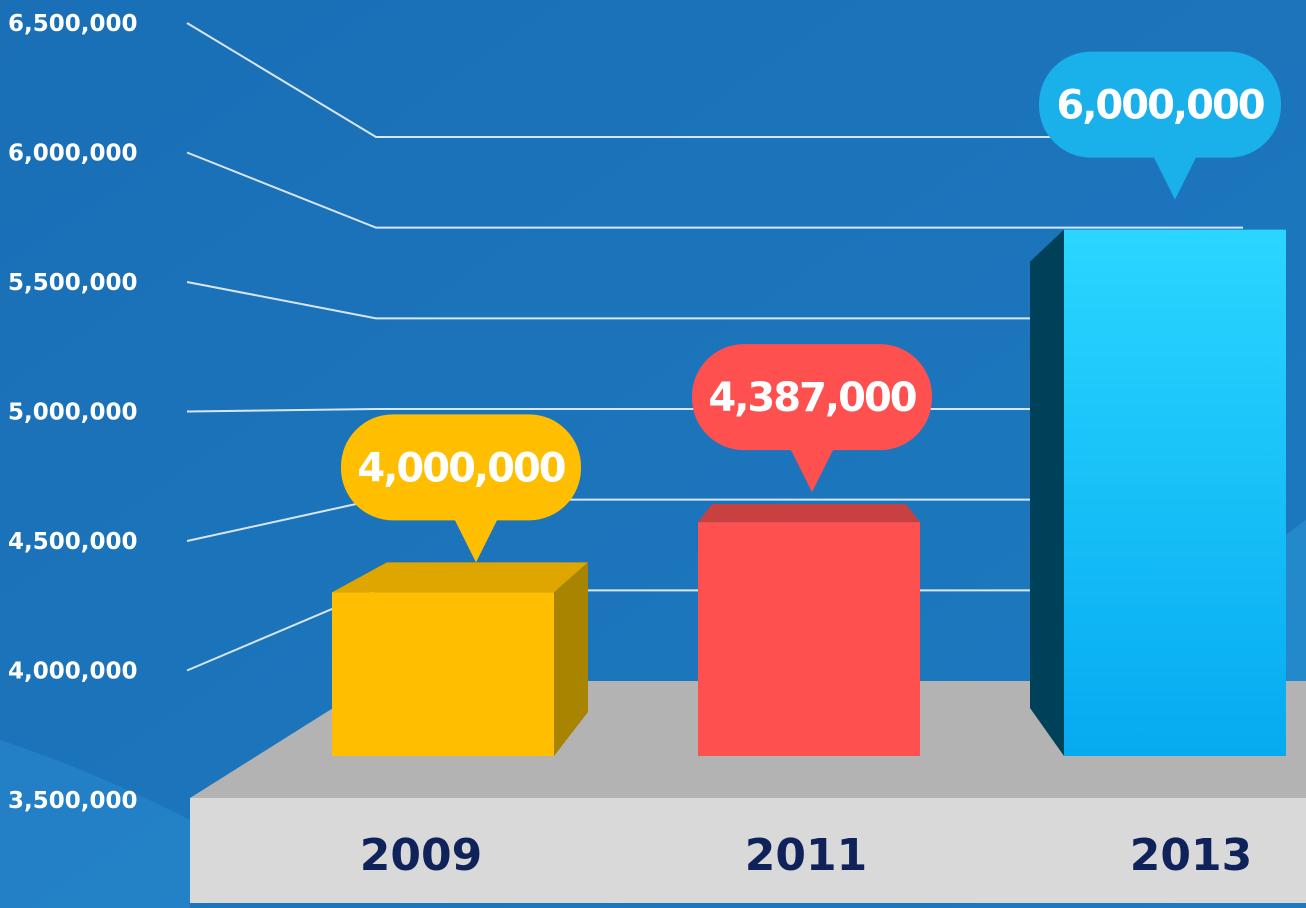 The image size is (1306, 908). I want to click on floor-front, so click(748, 850).